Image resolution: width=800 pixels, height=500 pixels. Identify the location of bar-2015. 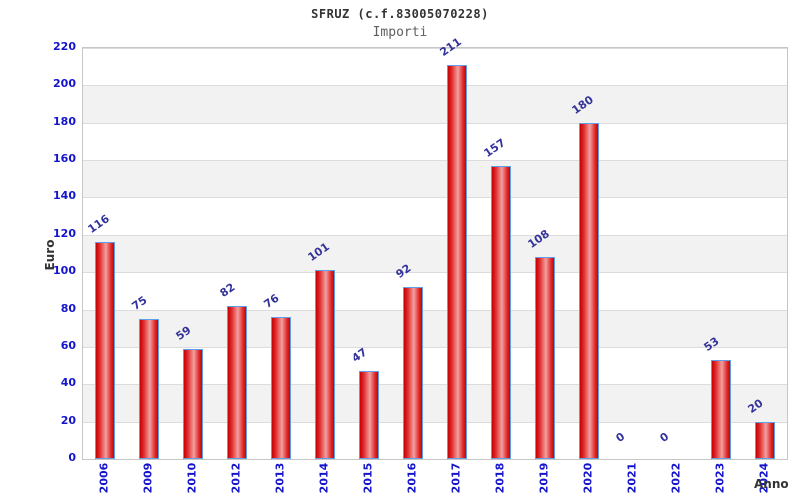
(369, 415).